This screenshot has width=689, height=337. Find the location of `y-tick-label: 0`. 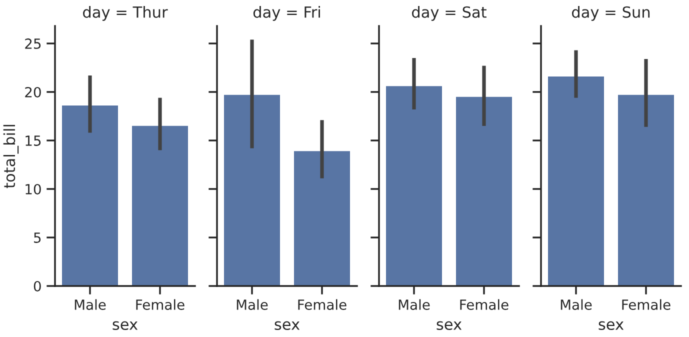

y-tick-label: 0 is located at coordinates (37, 286).